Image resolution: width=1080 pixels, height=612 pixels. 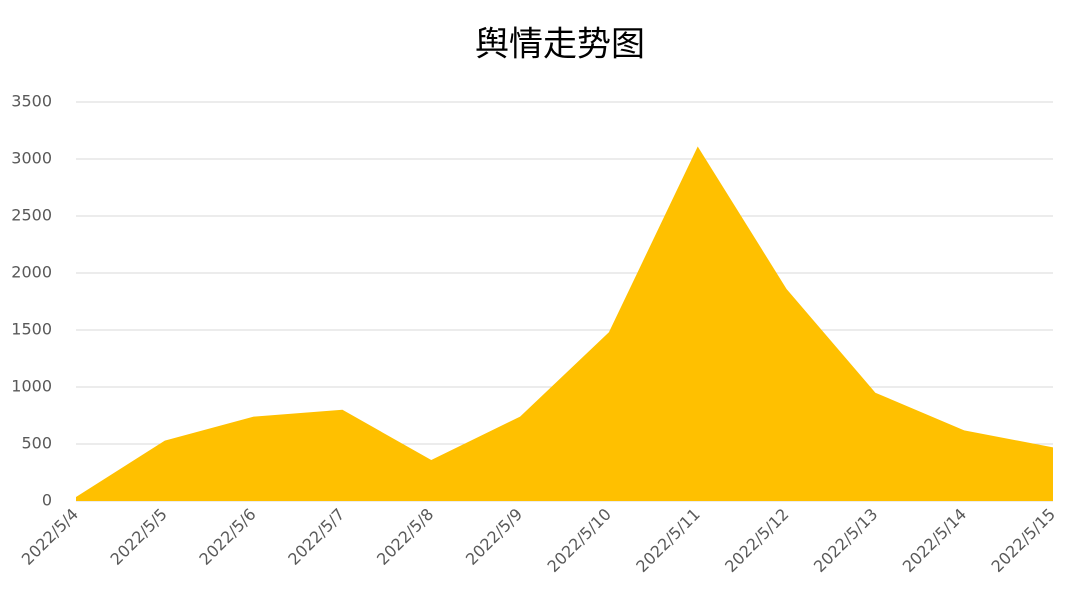 What do you see at coordinates (31, 101) in the screenshot?
I see `y-tick-label: 3500` at bounding box center [31, 101].